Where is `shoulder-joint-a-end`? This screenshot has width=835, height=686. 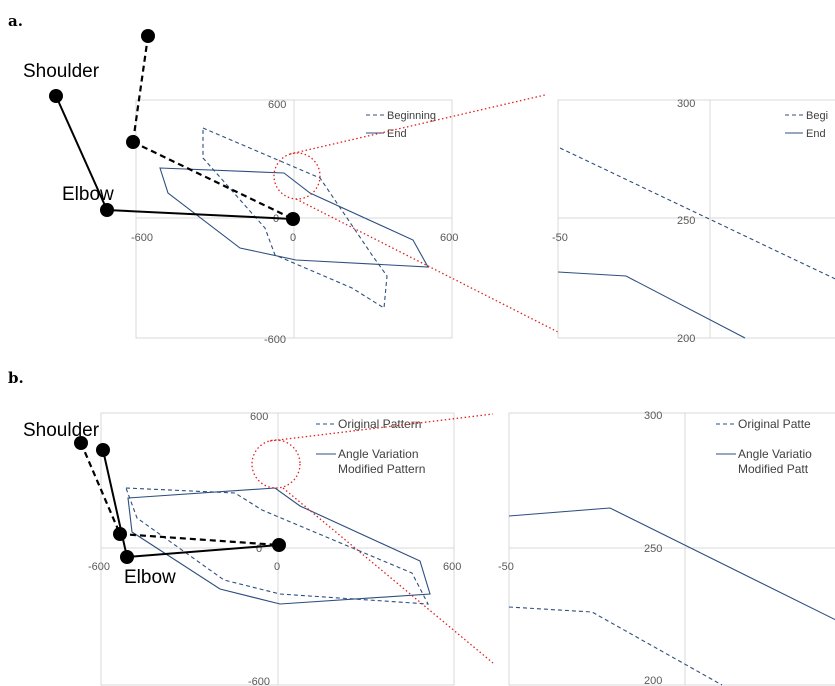
shoulder-joint-a-end is located at coordinates (56, 96).